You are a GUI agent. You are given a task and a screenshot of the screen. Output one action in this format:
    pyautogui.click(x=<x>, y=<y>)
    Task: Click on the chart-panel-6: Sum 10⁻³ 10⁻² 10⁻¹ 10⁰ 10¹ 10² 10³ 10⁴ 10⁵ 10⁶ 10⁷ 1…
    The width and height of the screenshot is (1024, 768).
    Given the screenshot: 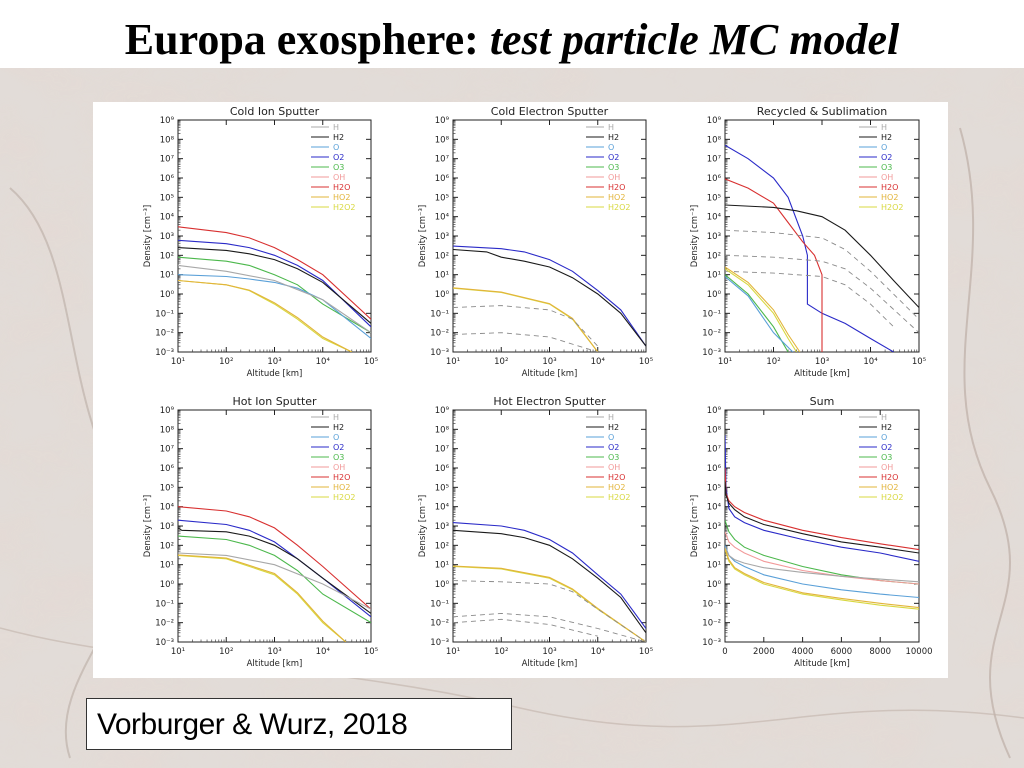 What is the action you would take?
    pyautogui.click(x=811, y=532)
    